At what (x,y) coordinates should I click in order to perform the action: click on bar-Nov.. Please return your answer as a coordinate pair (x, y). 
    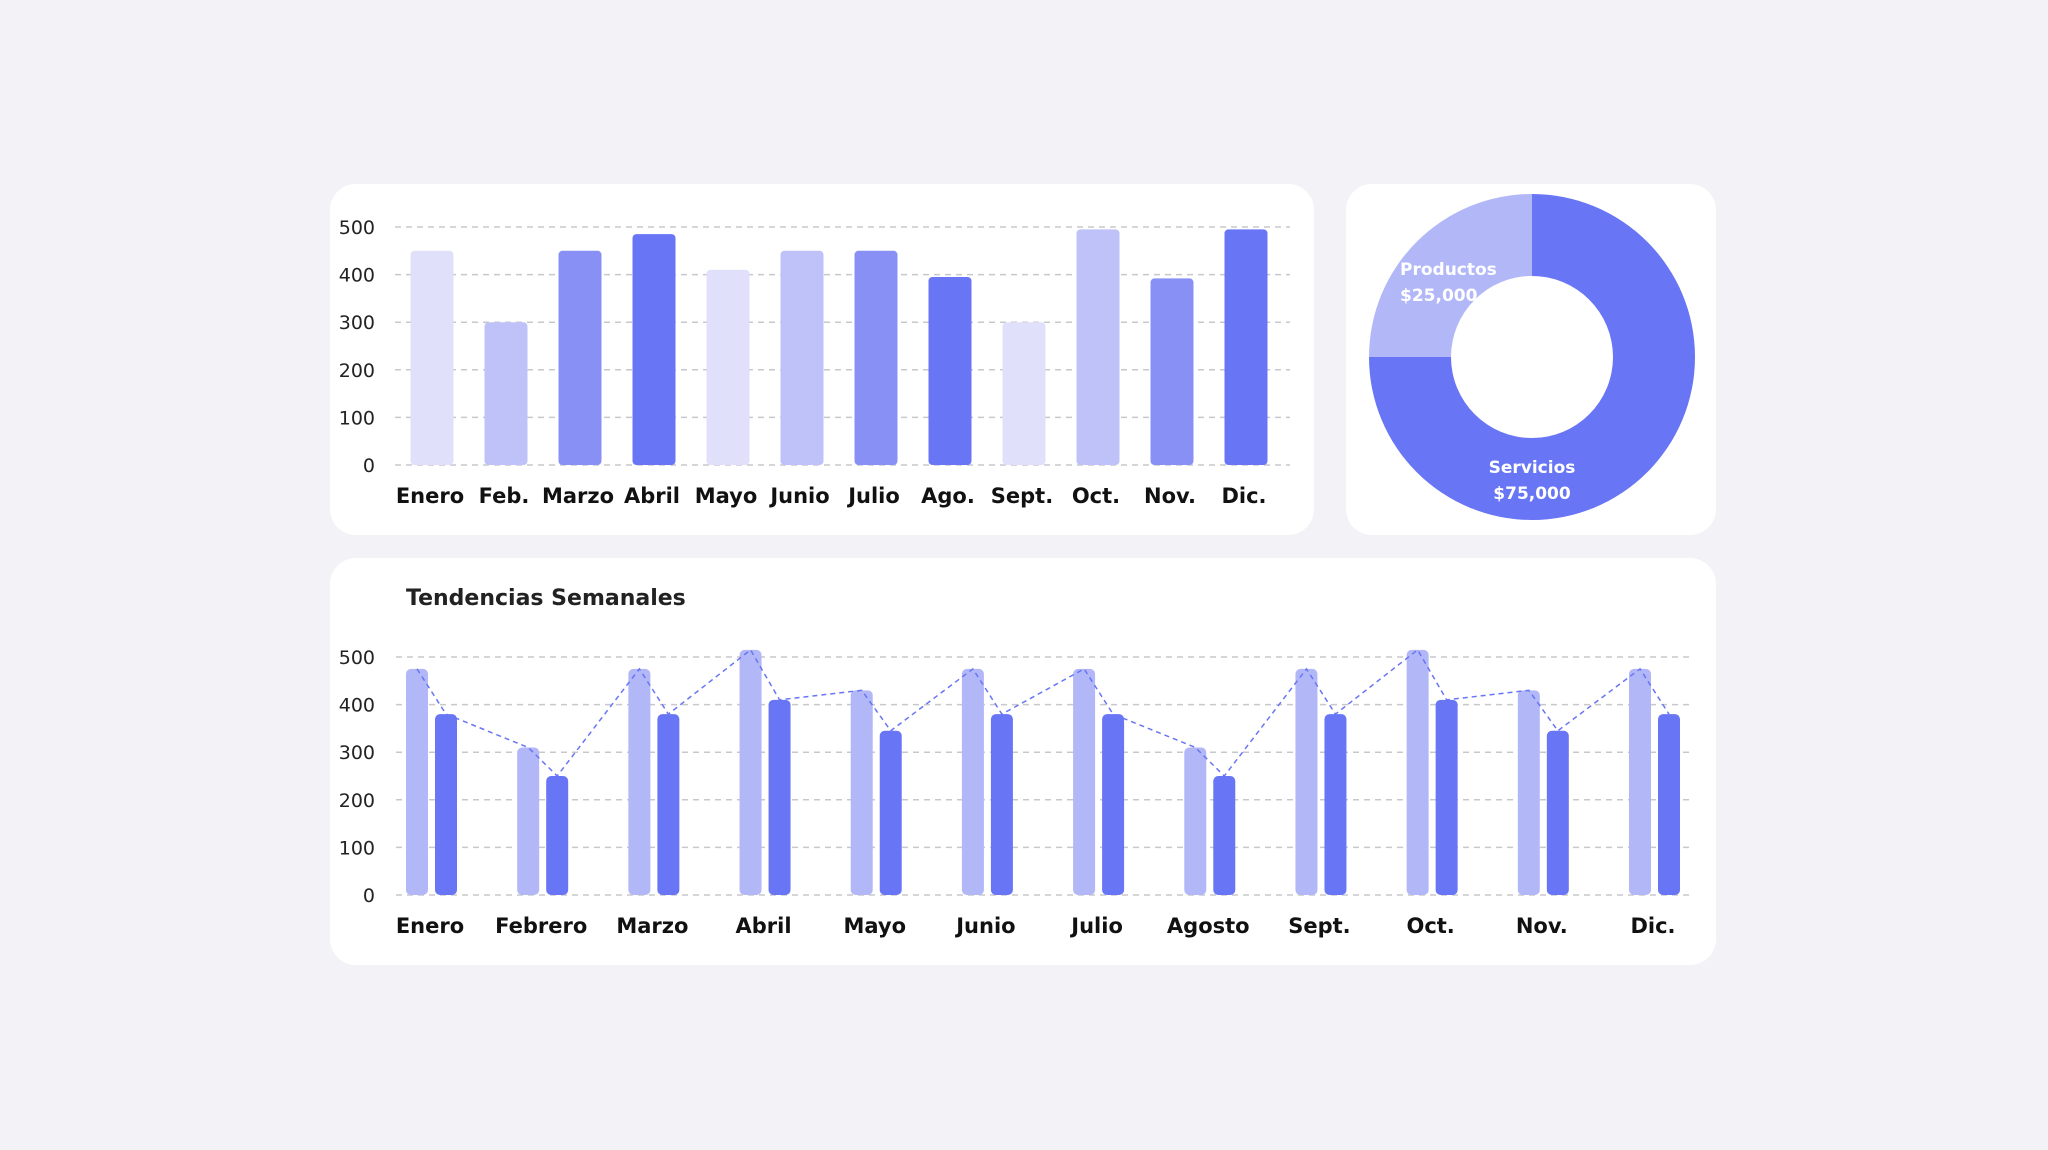
    Looking at the image, I should click on (1172, 371).